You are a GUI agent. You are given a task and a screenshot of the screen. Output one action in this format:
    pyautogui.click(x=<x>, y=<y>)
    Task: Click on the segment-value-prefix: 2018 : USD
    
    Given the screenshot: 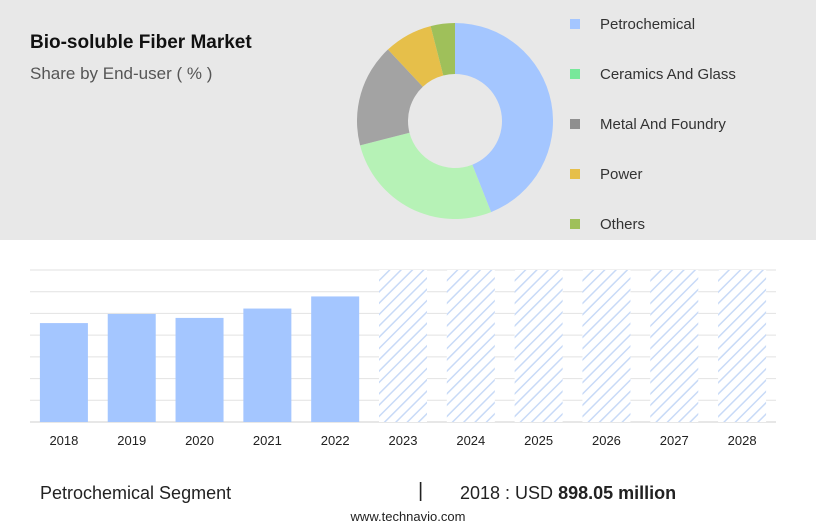 What is the action you would take?
    pyautogui.click(x=507, y=493)
    